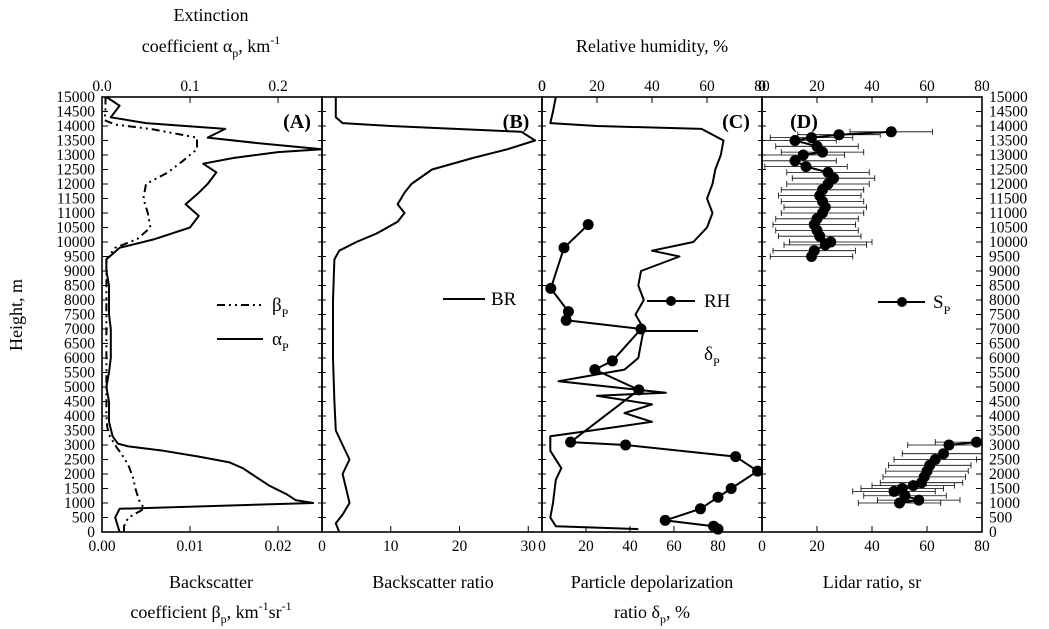 The width and height of the screenshot is (1049, 629). Describe the element at coordinates (75, 184) in the screenshot. I see `height-tick-label-left: 12000` at that location.